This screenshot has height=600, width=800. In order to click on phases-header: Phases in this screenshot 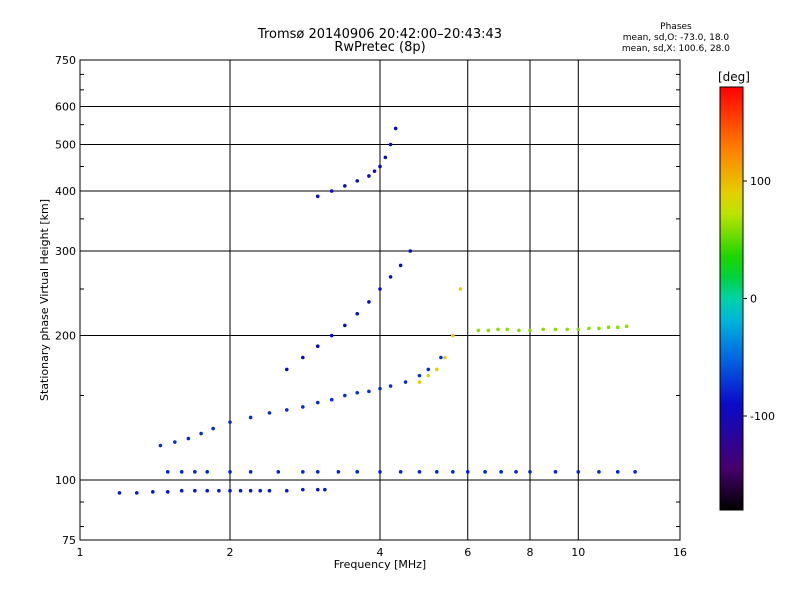, I will do `click(676, 27)`.